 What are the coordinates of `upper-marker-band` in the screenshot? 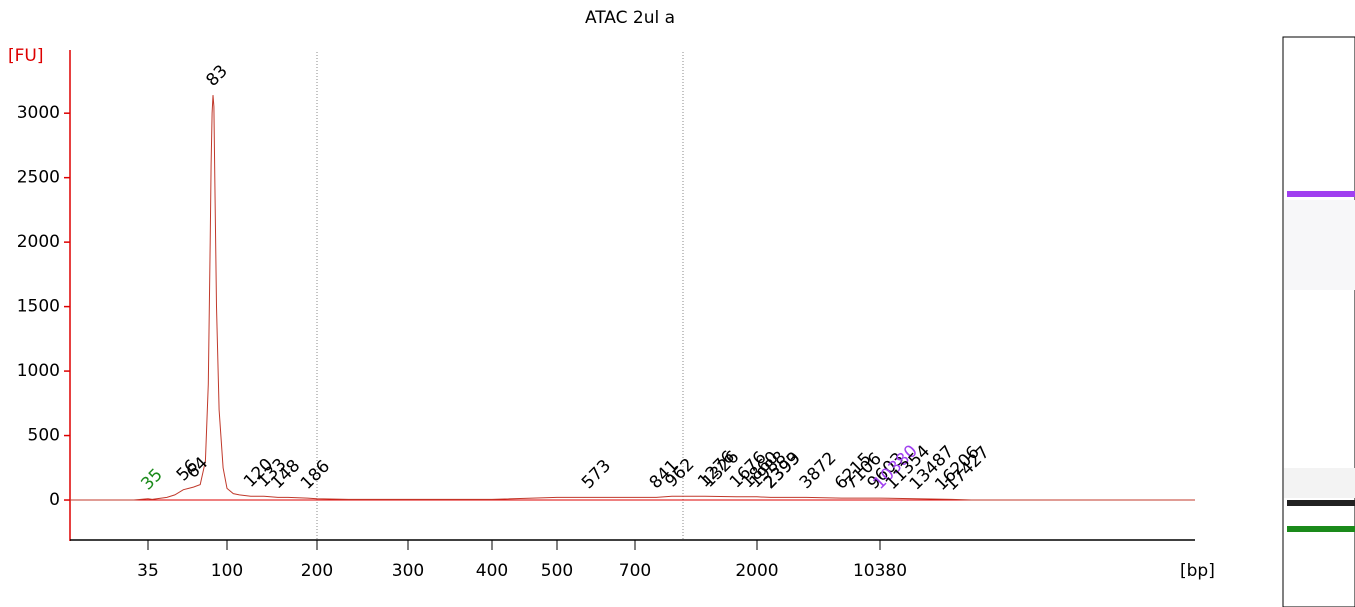 It's located at (1321, 194).